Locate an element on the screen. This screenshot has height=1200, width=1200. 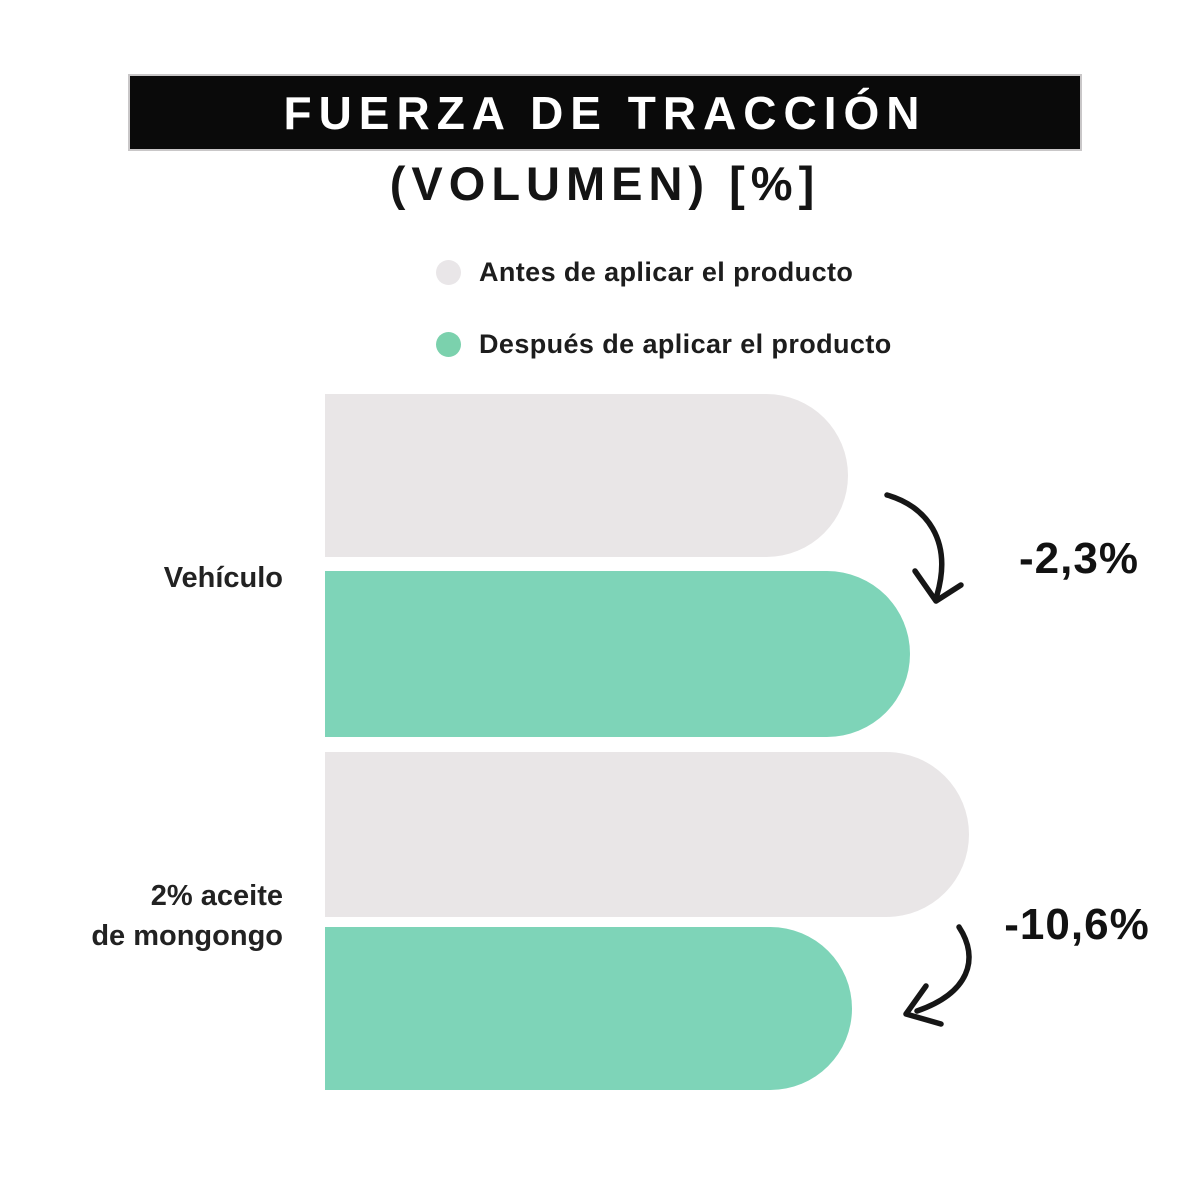
change-label-aceite-mongongo: -10,6% is located at coordinates (1077, 924).